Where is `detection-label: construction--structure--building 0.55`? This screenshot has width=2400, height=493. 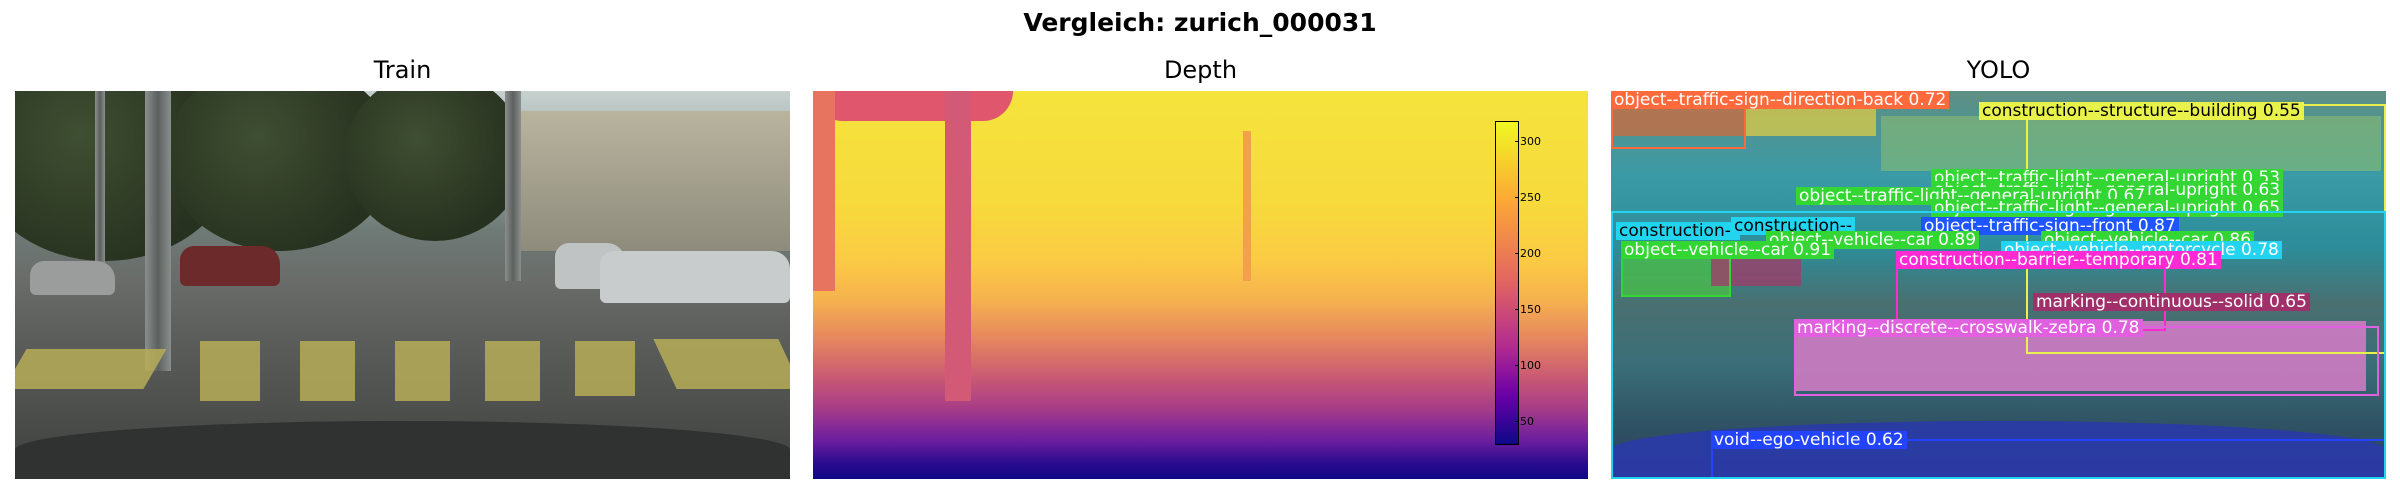
detection-label: construction--structure--building 0.55 is located at coordinates (2141, 111).